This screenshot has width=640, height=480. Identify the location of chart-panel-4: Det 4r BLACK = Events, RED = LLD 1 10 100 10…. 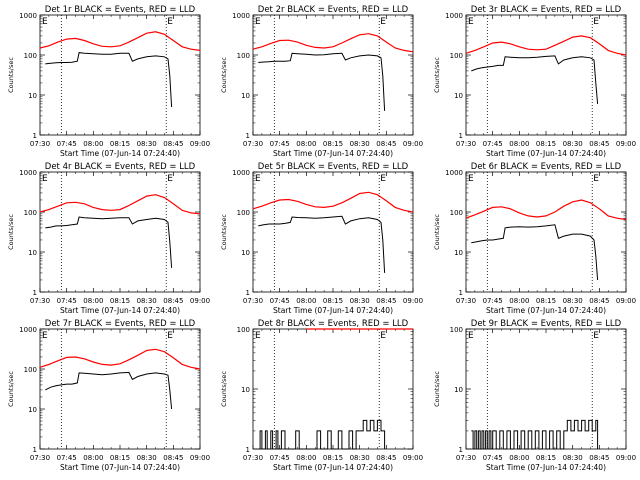
(108, 238).